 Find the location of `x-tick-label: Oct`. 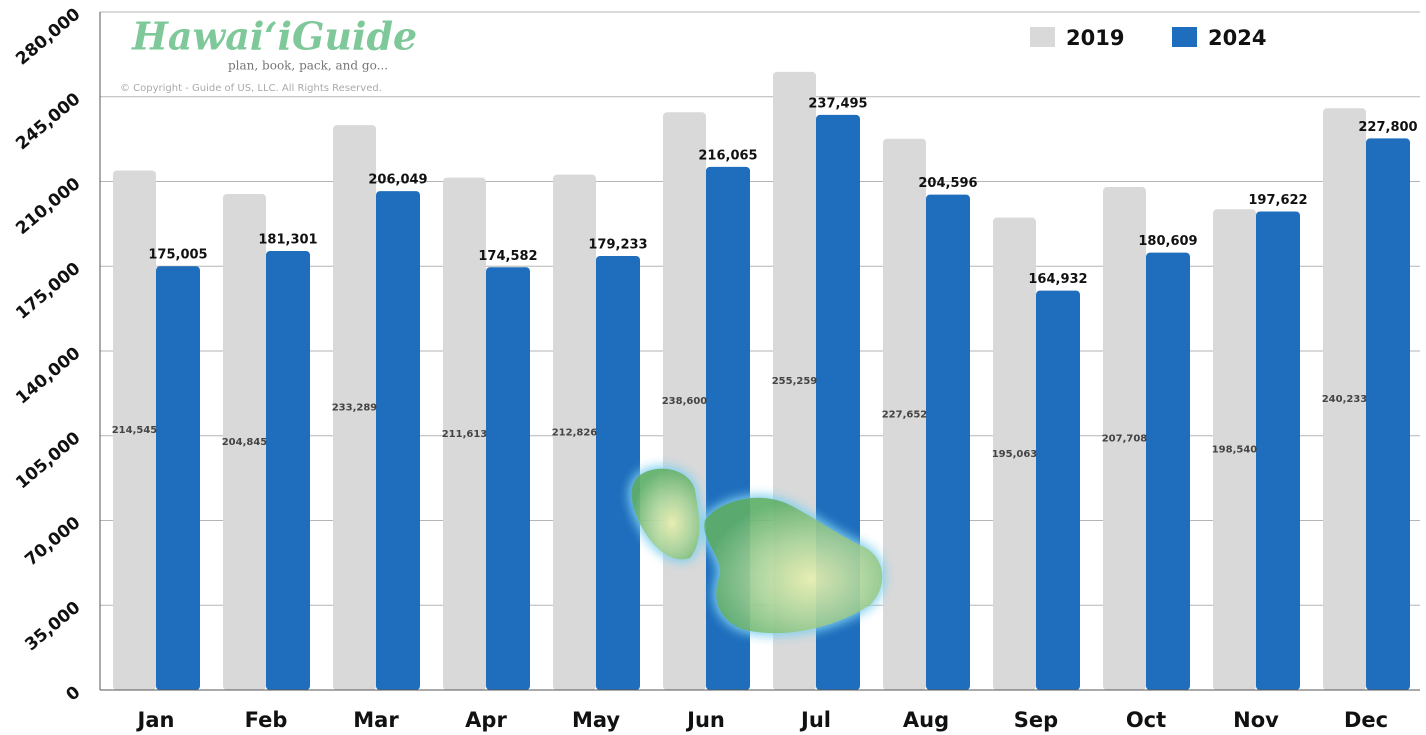

x-tick-label: Oct is located at coordinates (1146, 720).